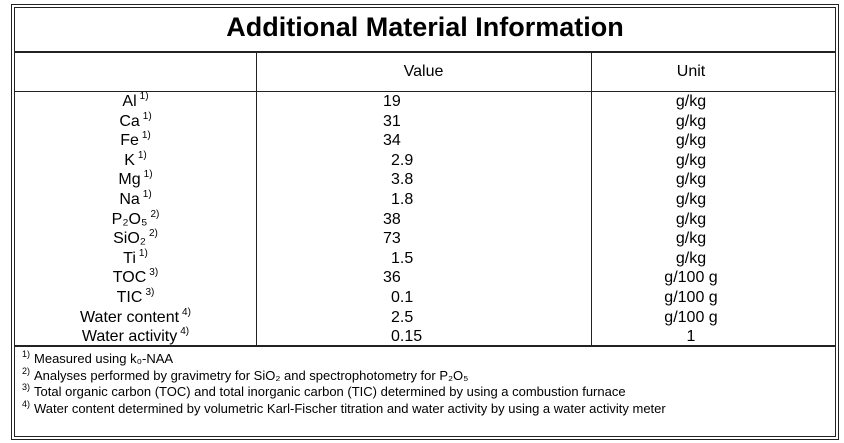 The image size is (844, 443). Describe the element at coordinates (129, 337) in the screenshot. I see `element-name: Water activity` at that location.